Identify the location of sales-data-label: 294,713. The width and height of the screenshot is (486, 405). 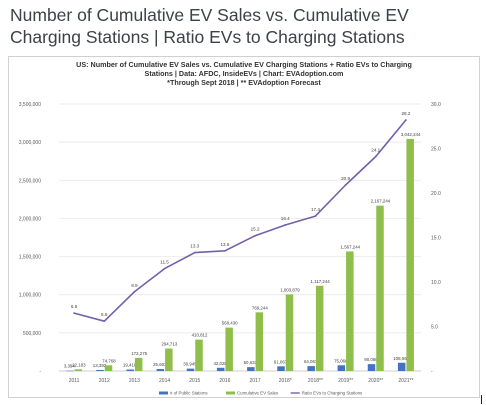
(169, 344).